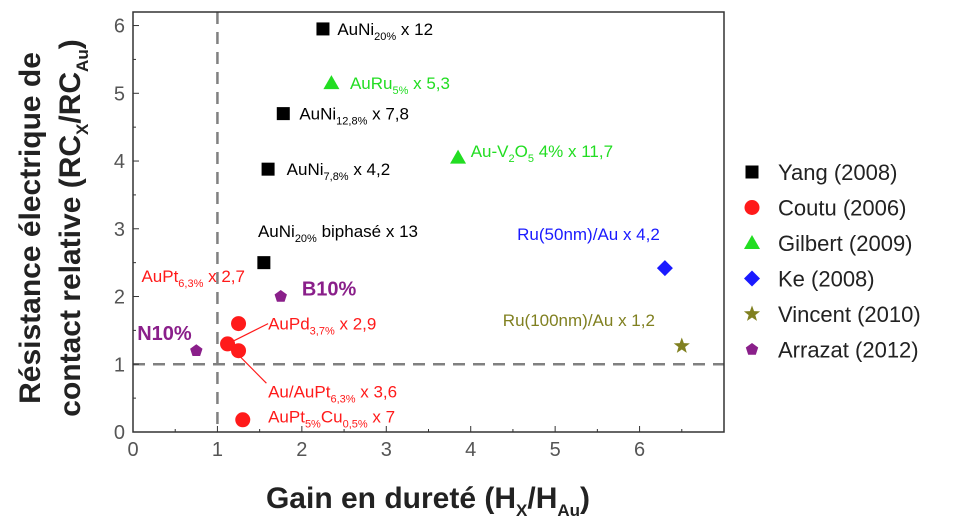 The width and height of the screenshot is (978, 516). Describe the element at coordinates (119, 162) in the screenshot. I see `y-tick-label: 4` at that location.